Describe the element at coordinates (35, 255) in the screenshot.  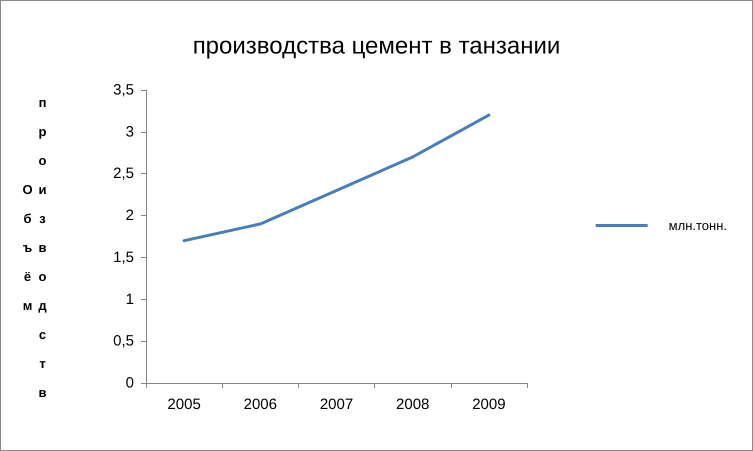
I see `y-axis-title: Объём производств` at that location.